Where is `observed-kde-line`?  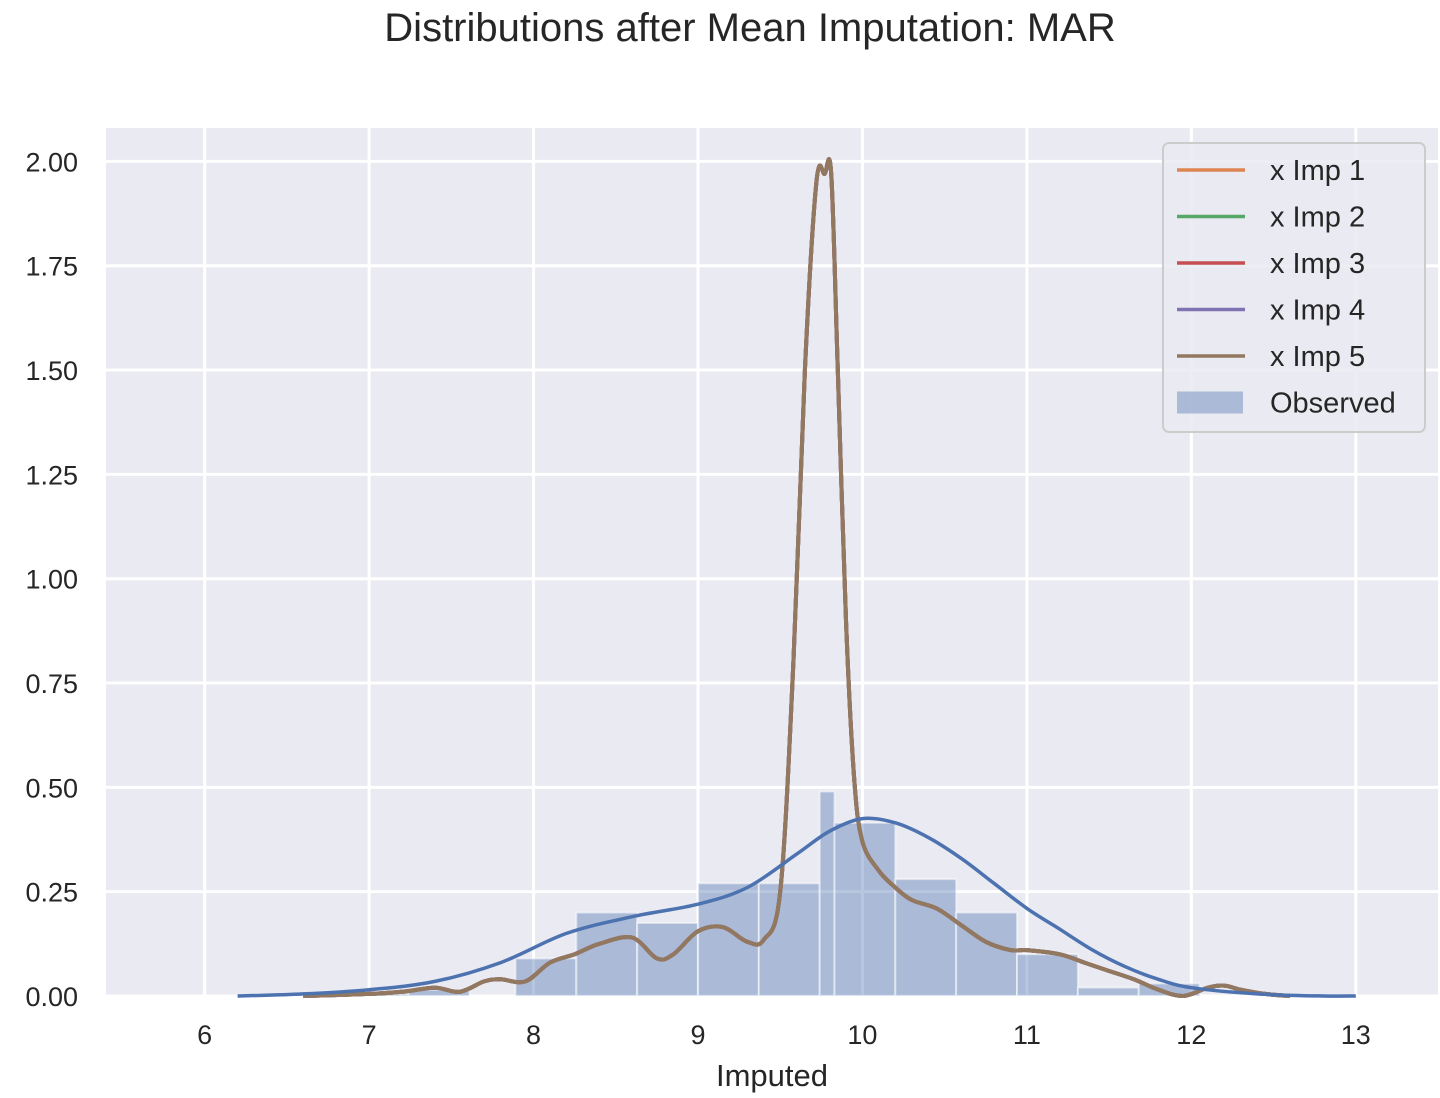 observed-kde-line is located at coordinates (796, 907).